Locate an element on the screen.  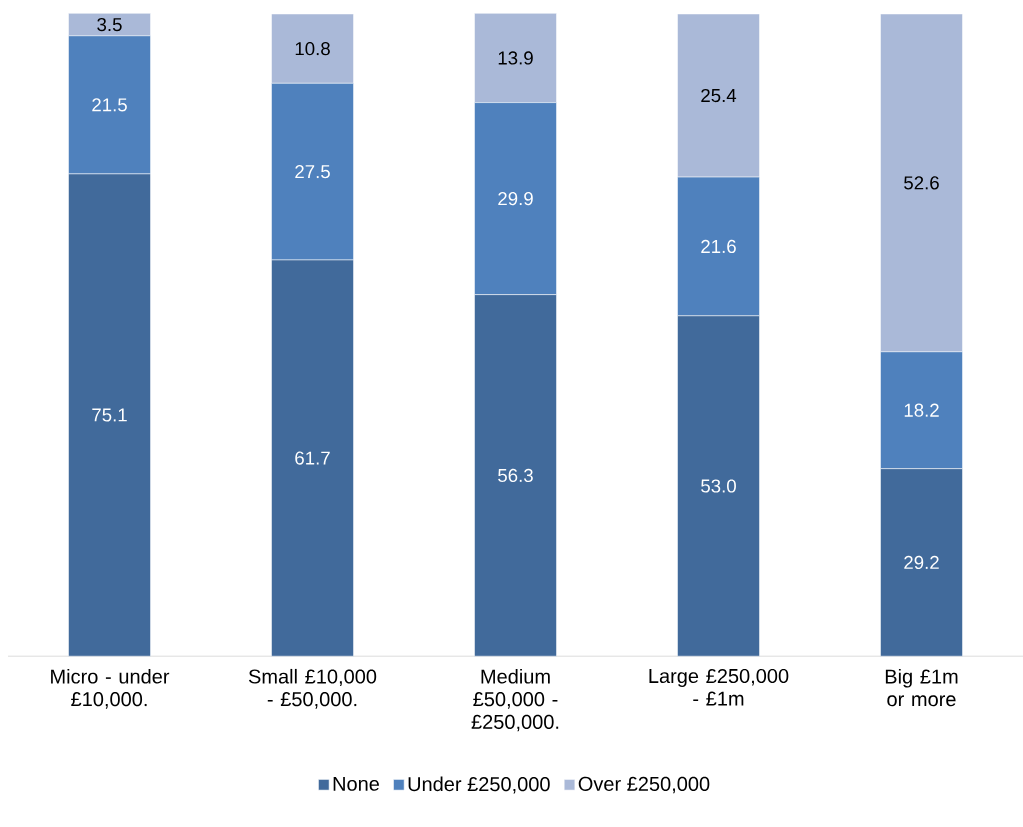
data-label: 27.5 is located at coordinates (312, 172).